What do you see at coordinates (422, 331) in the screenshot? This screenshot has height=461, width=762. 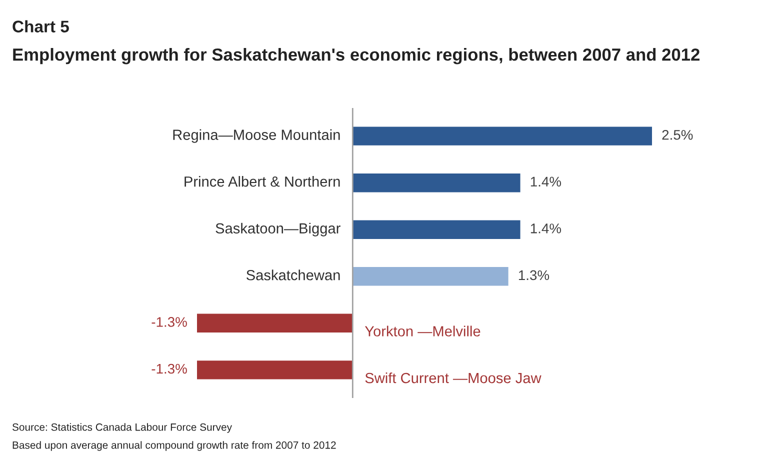 I see `y-tick-label: Yorkton —Melville` at bounding box center [422, 331].